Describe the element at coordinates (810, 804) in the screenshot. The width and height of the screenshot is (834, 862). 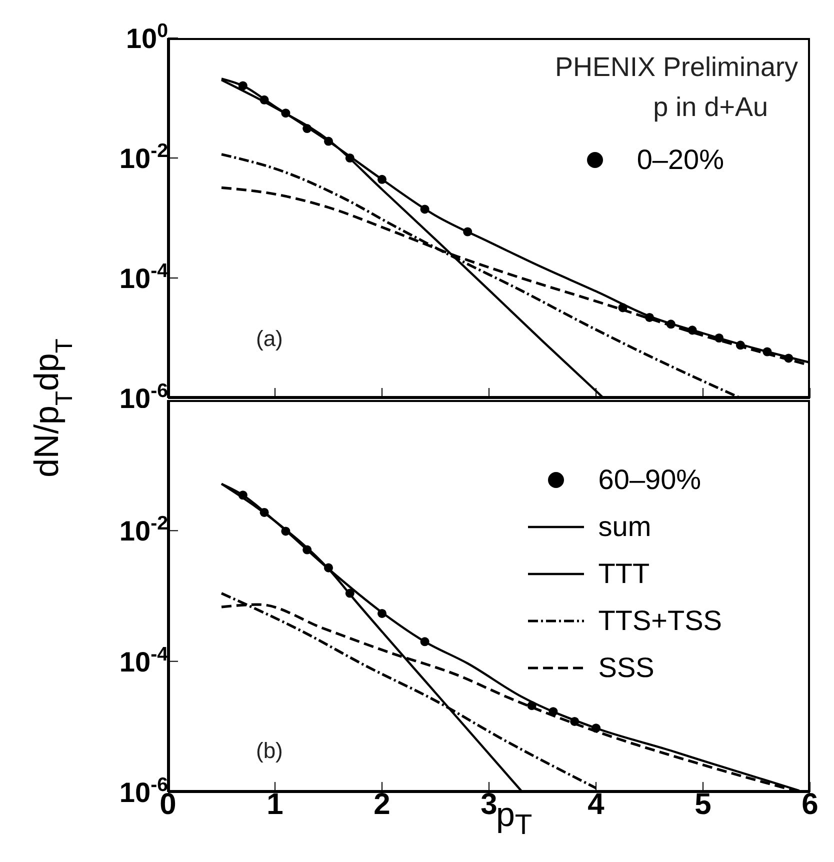
I see `x-tick-label: 6` at that location.